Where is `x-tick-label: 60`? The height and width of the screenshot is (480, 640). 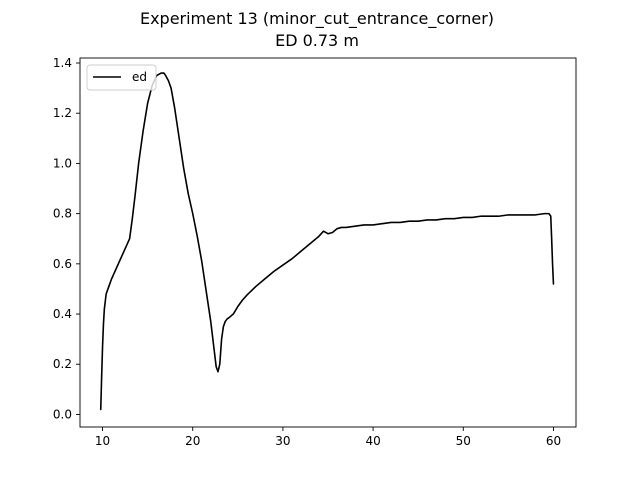
x-tick-label: 60 is located at coordinates (553, 441).